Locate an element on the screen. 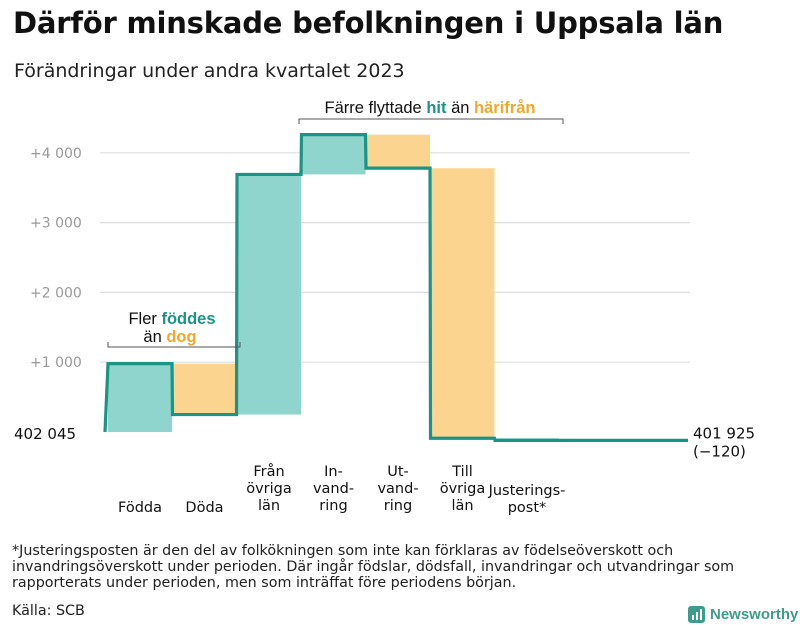  annotation-text: dog is located at coordinates (181, 337).